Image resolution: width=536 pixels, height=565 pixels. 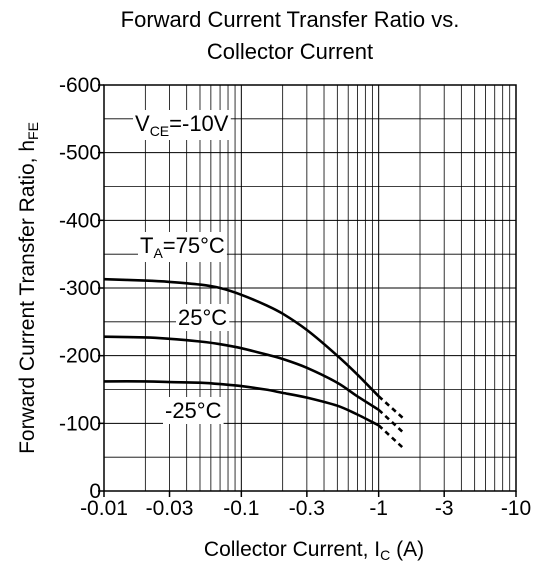 I want to click on y-tick-label: -100, so click(x=80, y=423).